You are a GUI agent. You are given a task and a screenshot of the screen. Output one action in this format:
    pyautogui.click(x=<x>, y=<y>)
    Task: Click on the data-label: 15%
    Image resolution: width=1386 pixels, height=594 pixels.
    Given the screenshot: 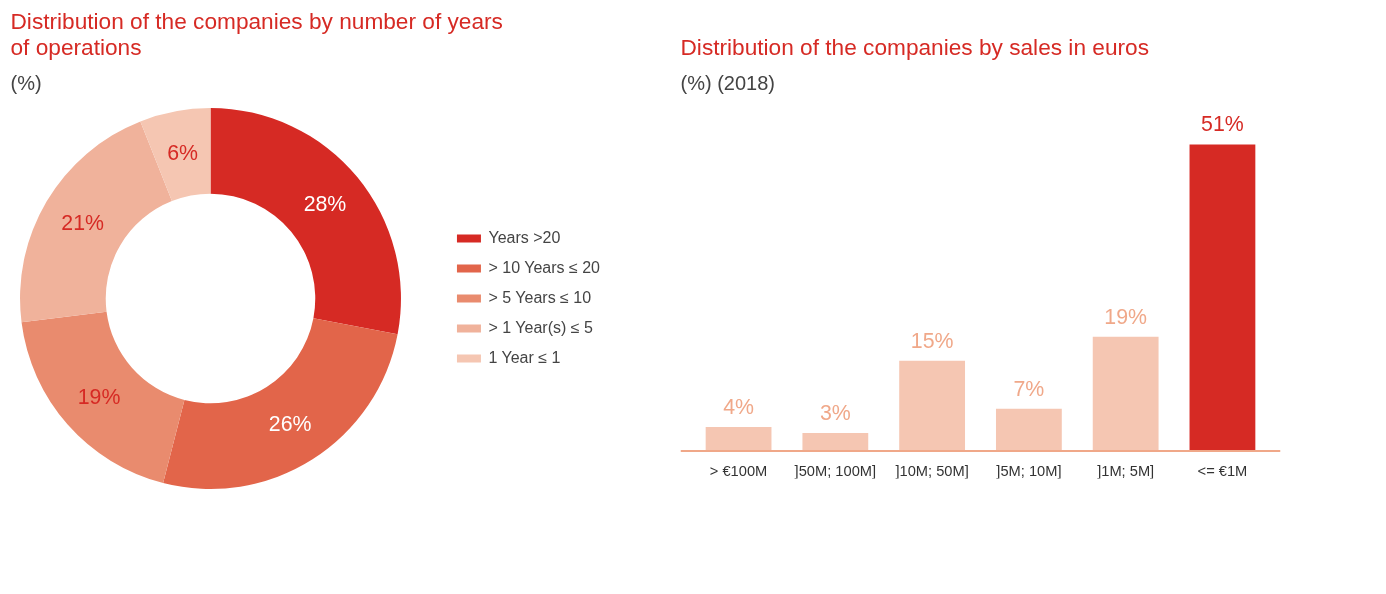 What is the action you would take?
    pyautogui.click(x=932, y=340)
    